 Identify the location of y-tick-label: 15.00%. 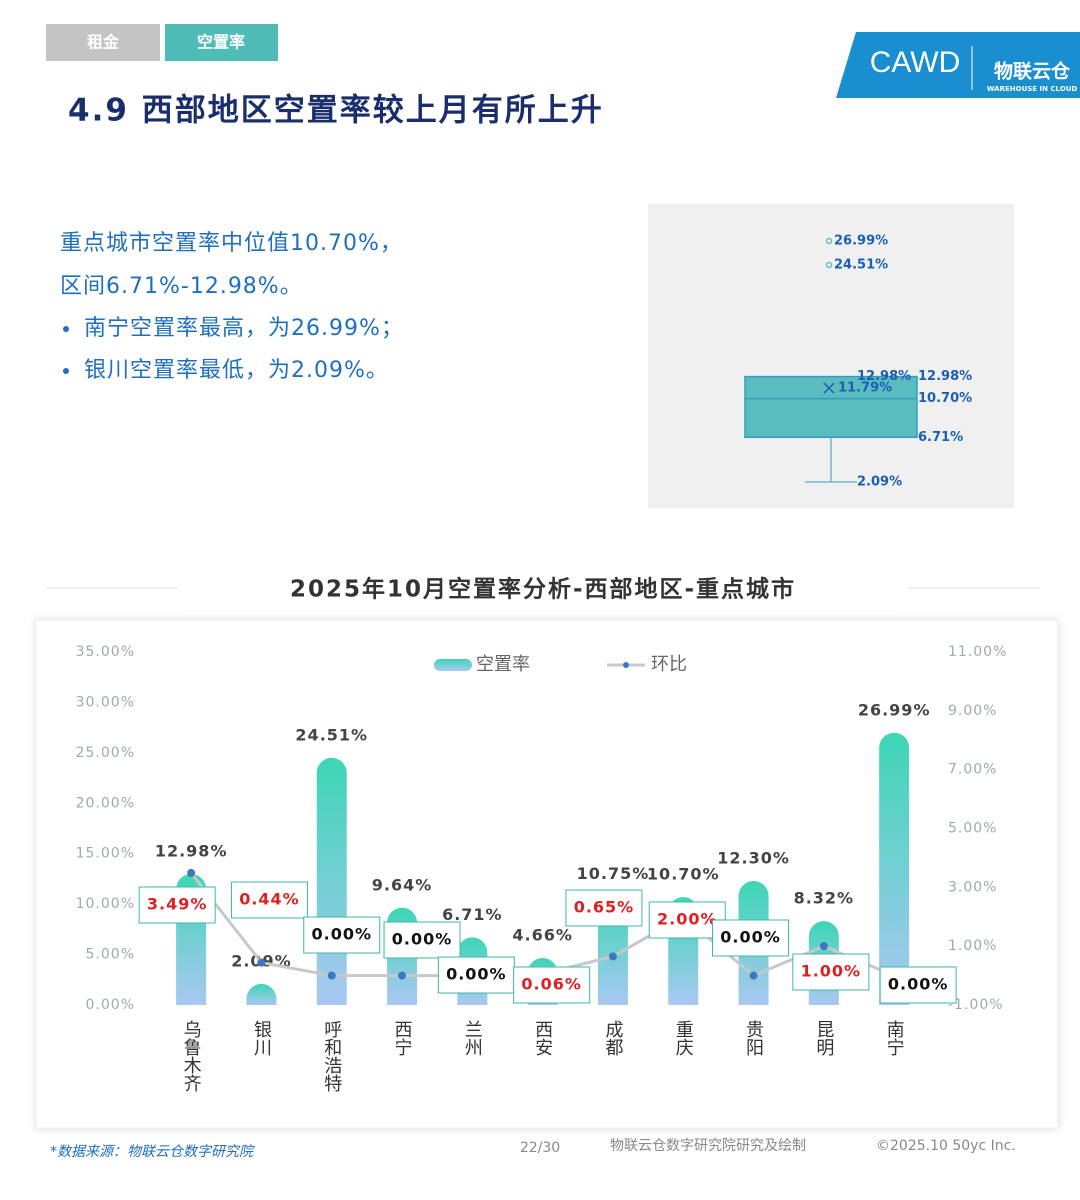
(105, 854).